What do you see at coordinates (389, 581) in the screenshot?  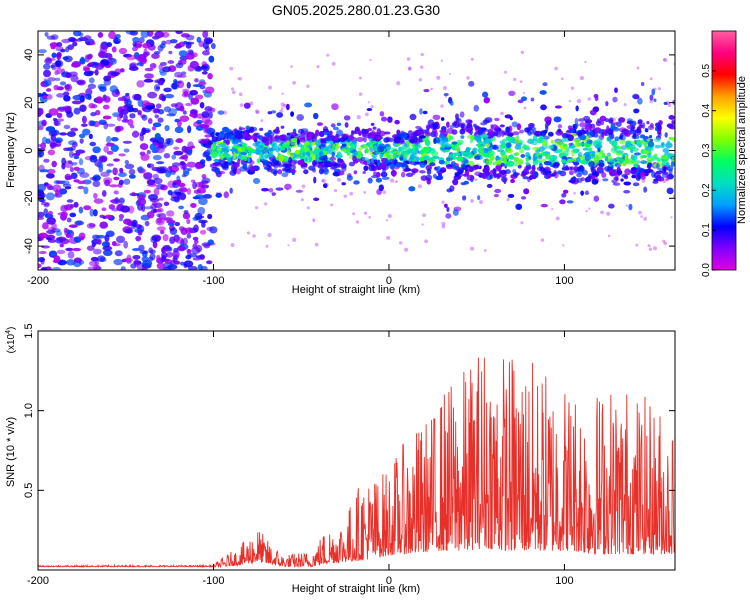 I see `snr-x-tick-label: 0` at bounding box center [389, 581].